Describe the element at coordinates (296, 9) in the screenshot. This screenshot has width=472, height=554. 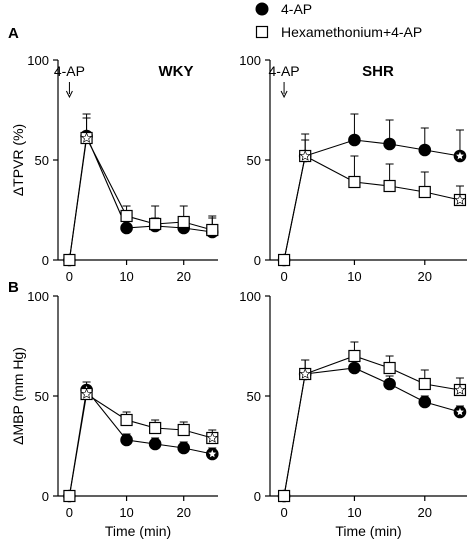
I see `legend-label: 4-AP` at that location.